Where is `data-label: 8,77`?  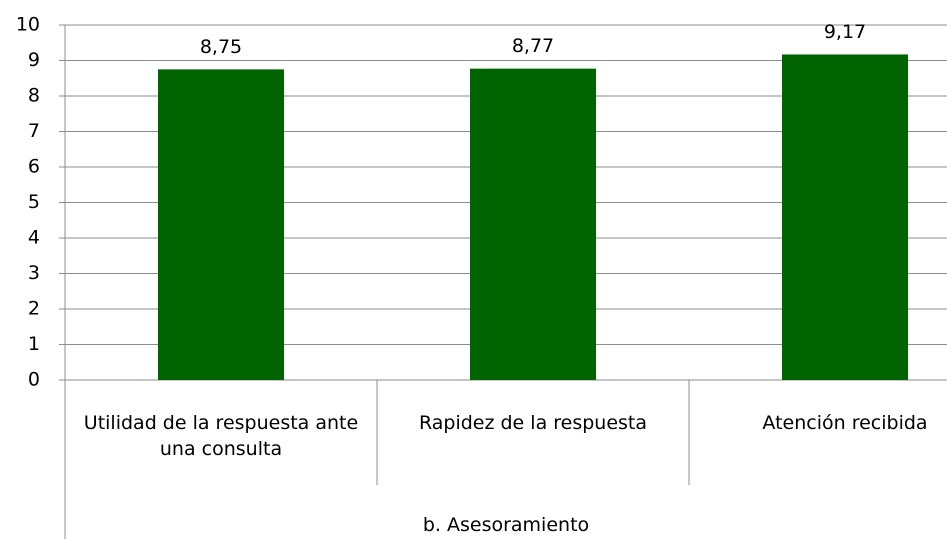
data-label: 8,77 is located at coordinates (533, 46).